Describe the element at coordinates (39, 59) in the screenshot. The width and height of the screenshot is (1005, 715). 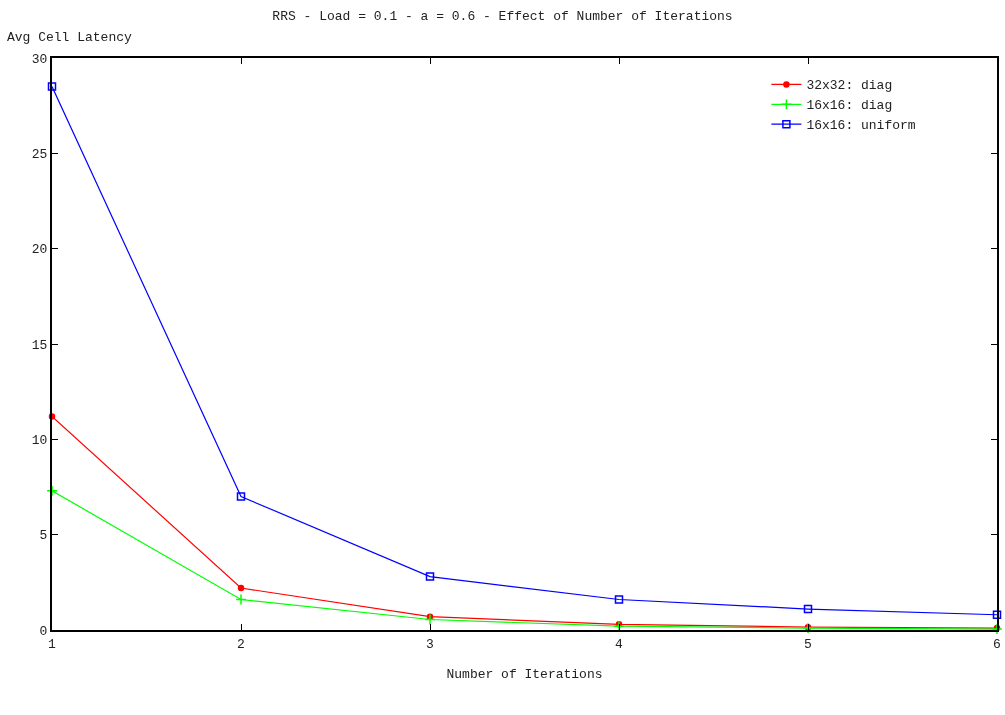
I see `y-tick-label: 30` at that location.